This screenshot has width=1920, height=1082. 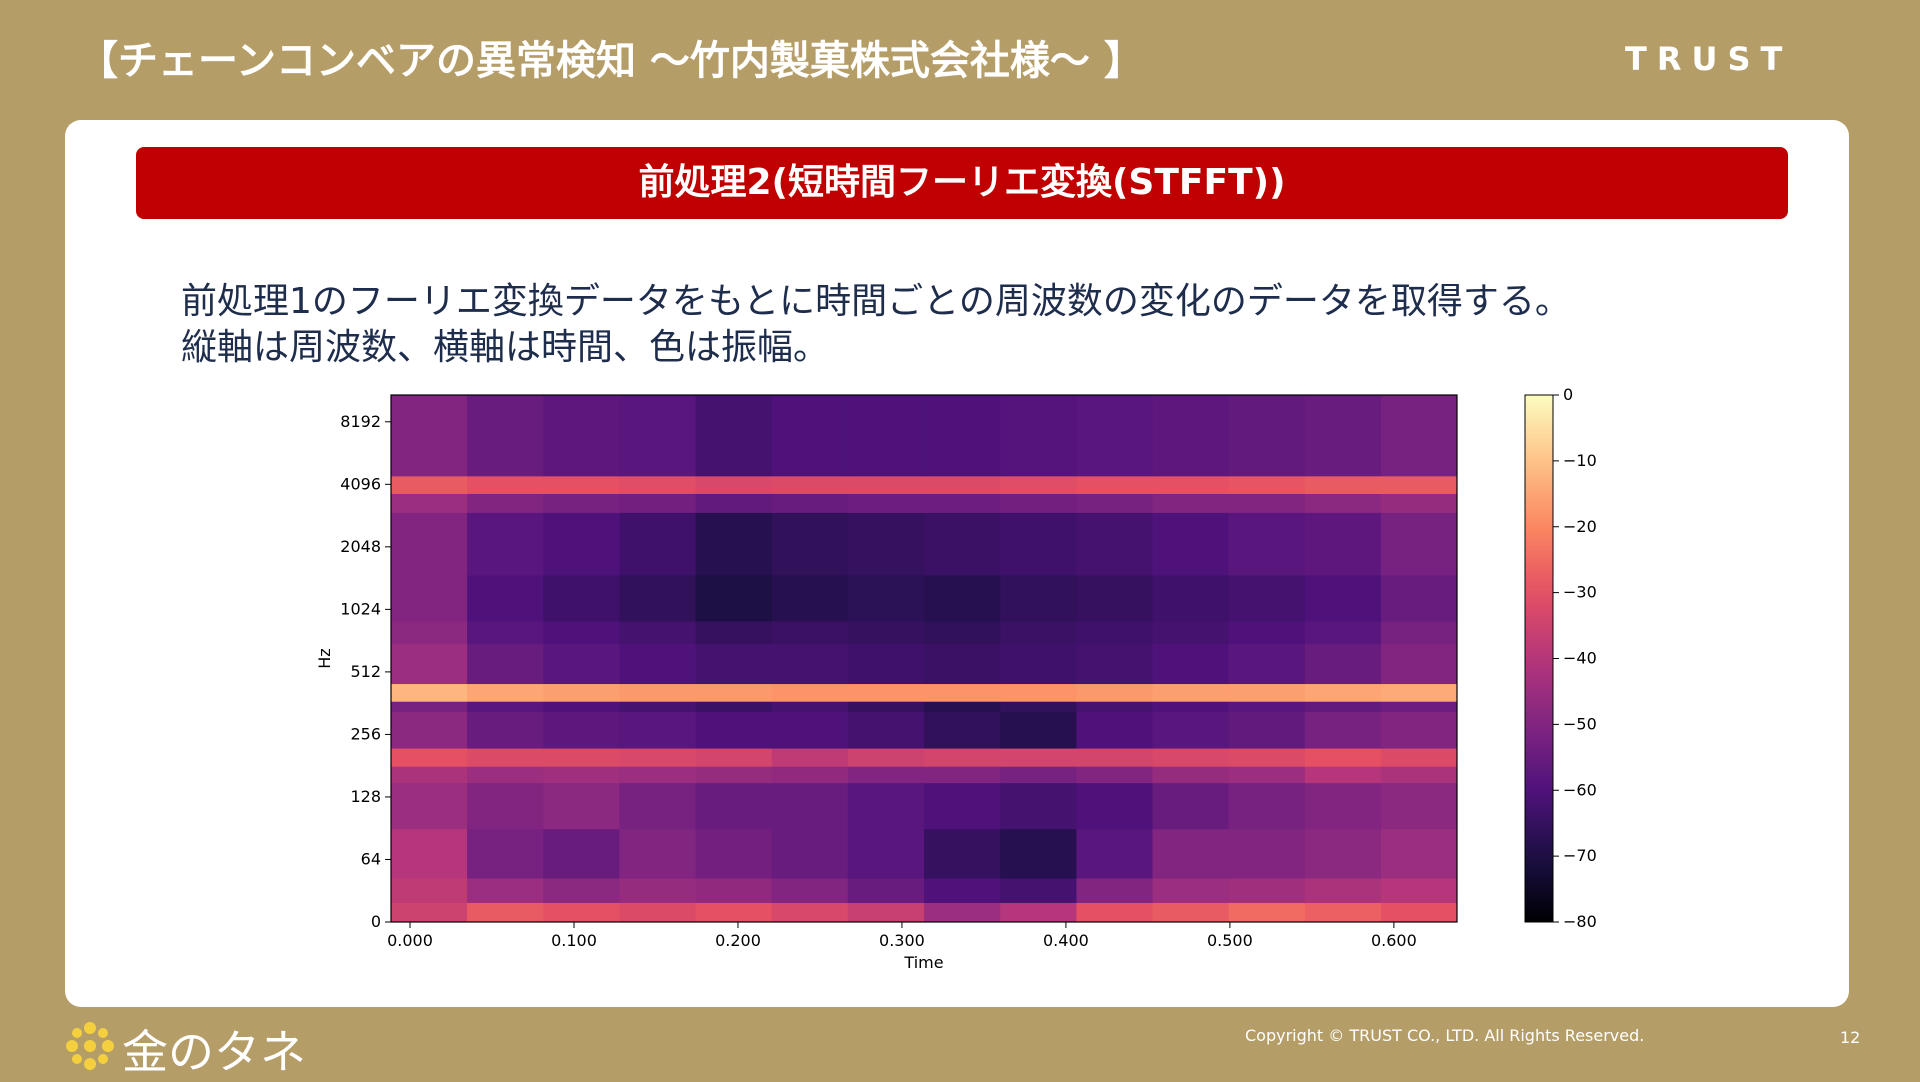 I want to click on y-axis-label: Hz, so click(x=324, y=658).